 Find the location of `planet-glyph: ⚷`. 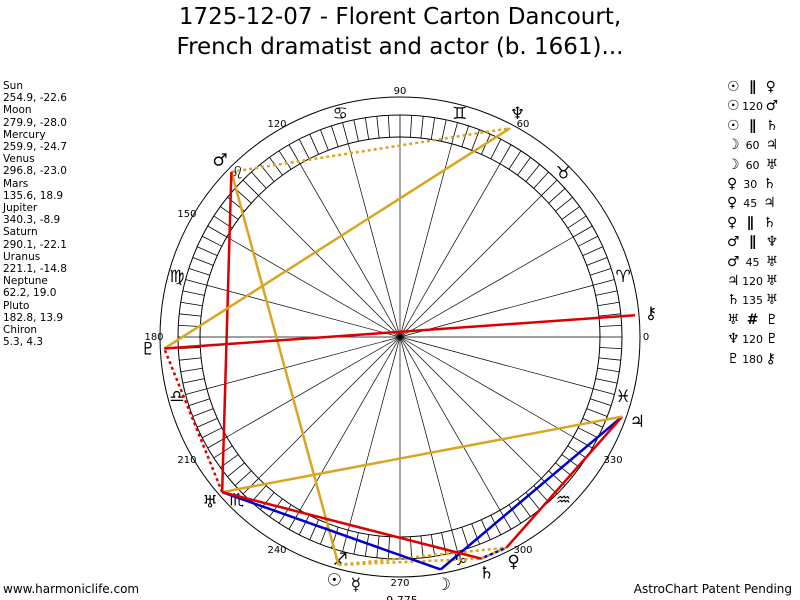

planet-glyph: ⚷ is located at coordinates (651, 314).